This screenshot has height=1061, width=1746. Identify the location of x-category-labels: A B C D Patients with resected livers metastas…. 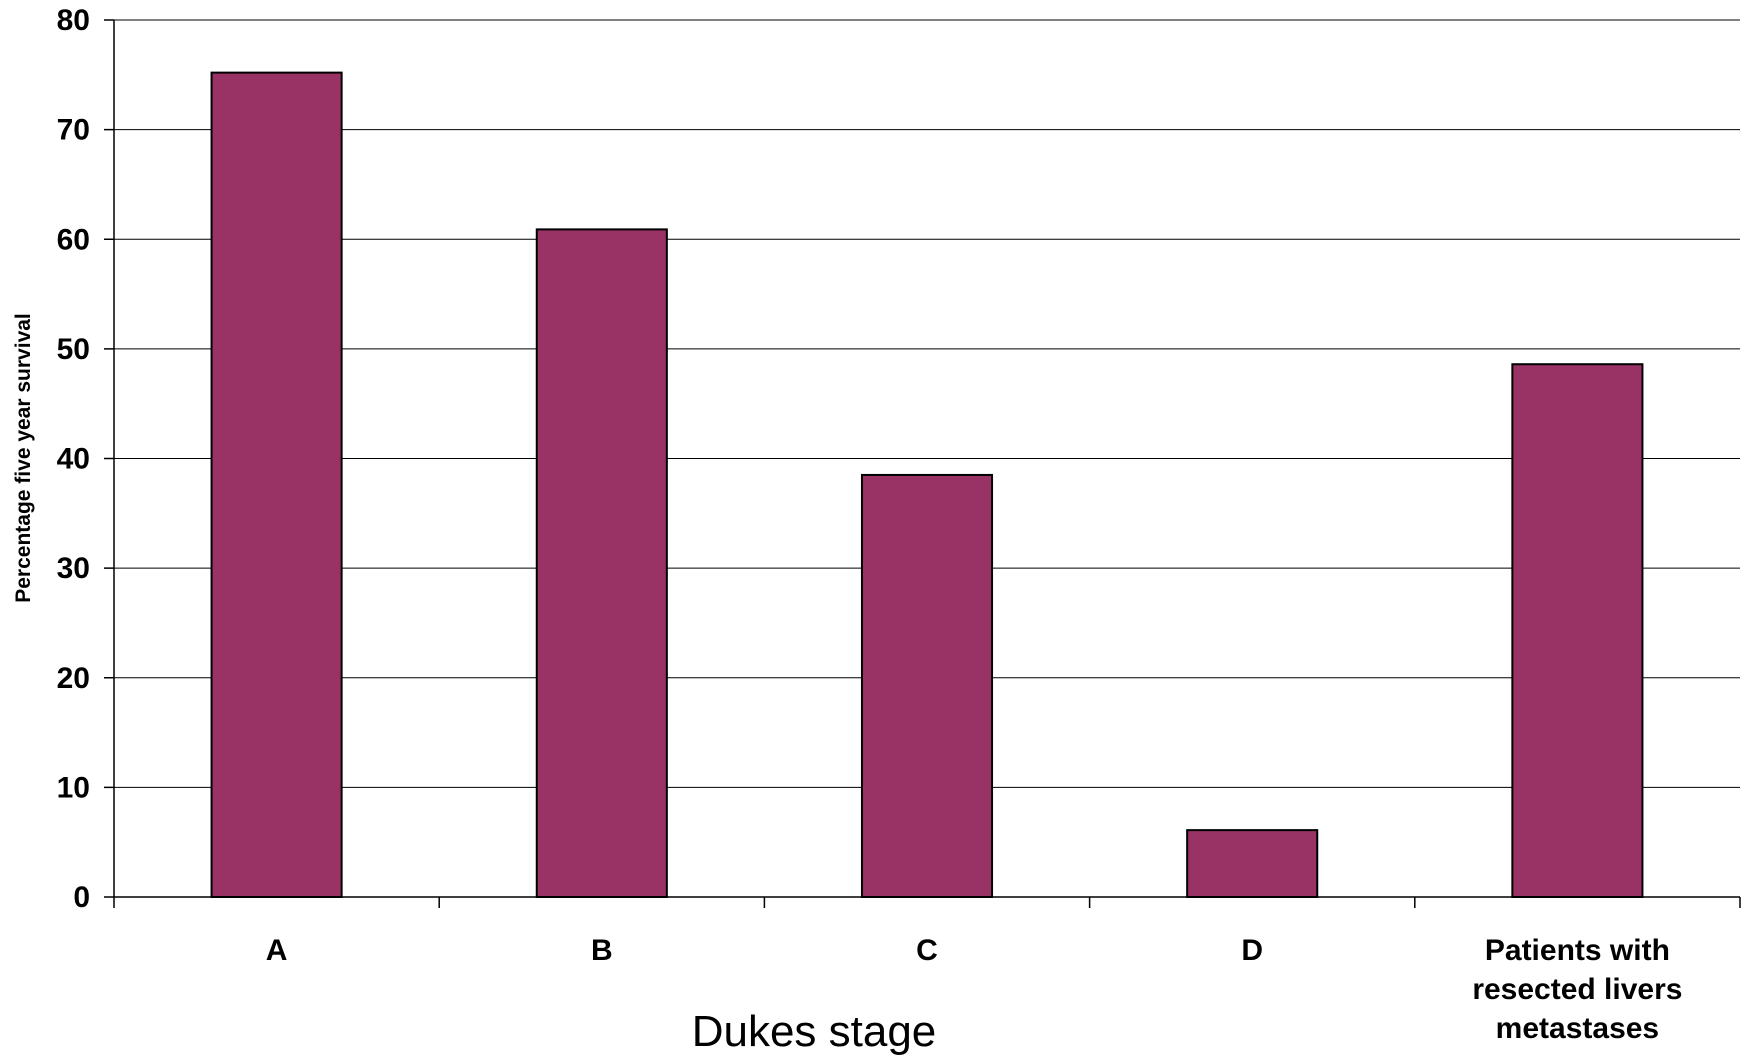
(974, 989).